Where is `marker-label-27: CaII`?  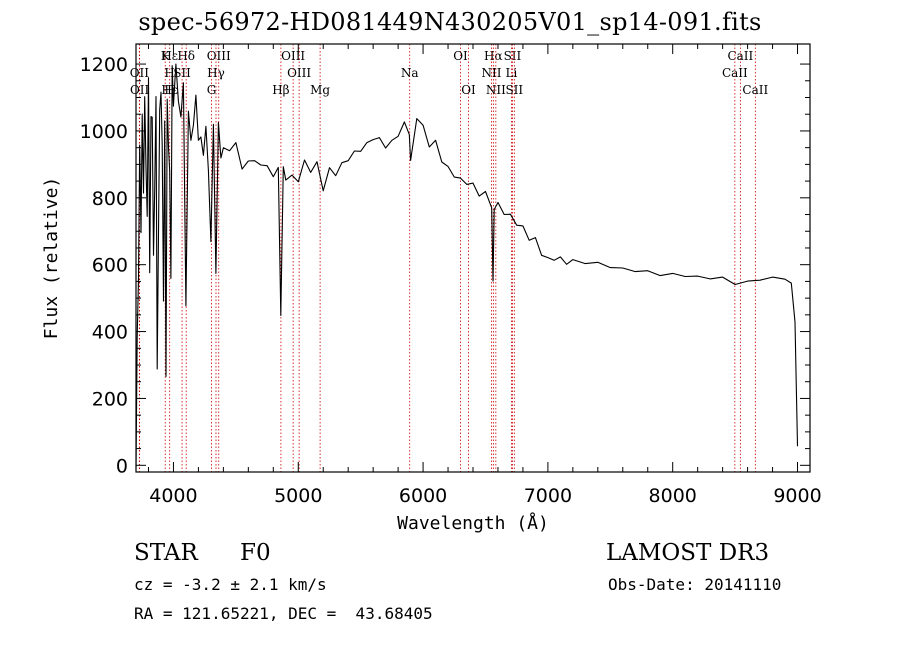
marker-label-27: CaII is located at coordinates (755, 90).